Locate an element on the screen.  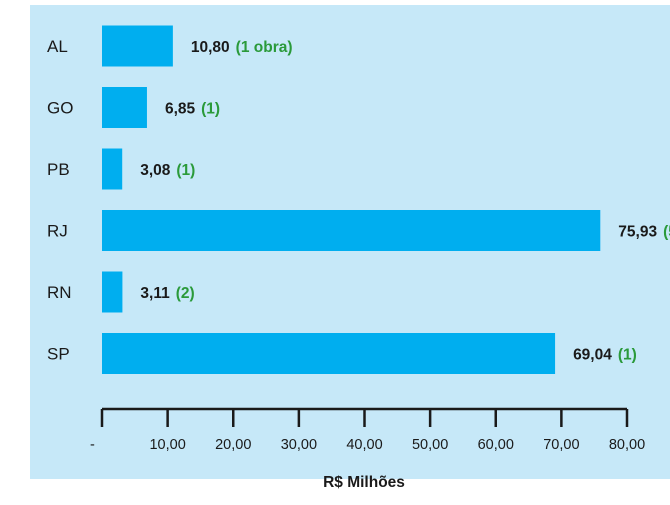
count-label-go: (1) is located at coordinates (210, 109).